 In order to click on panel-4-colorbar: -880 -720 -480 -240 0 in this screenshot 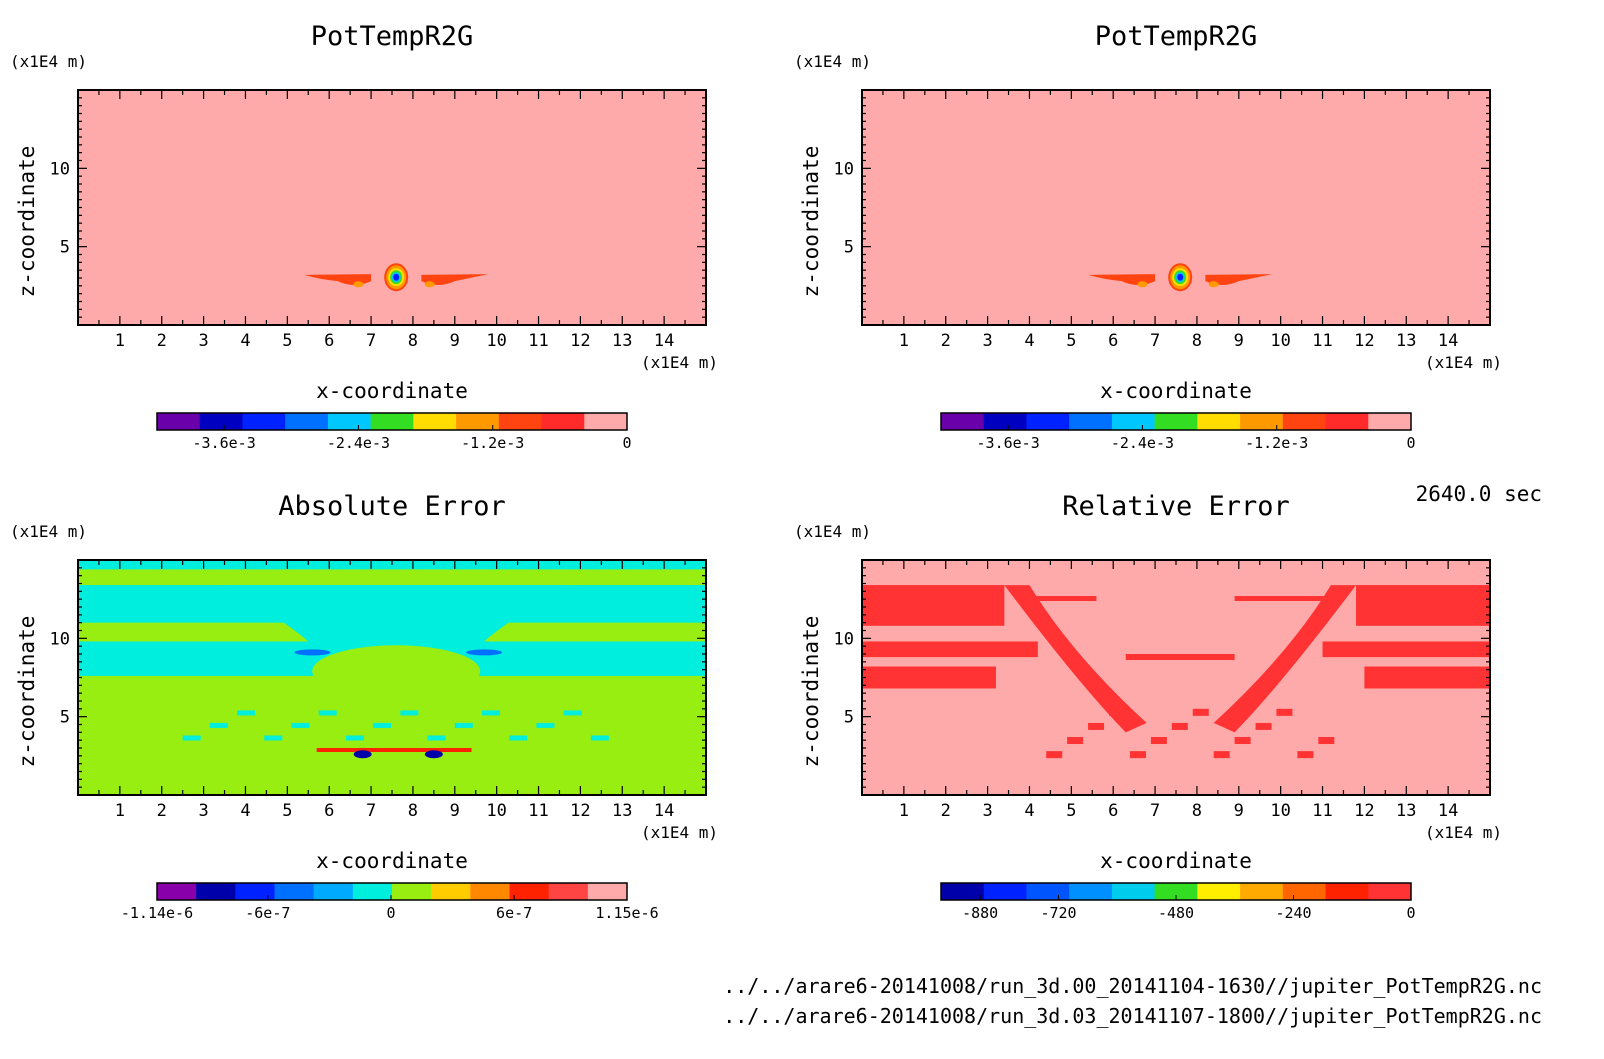, I will do `click(1178, 902)`.